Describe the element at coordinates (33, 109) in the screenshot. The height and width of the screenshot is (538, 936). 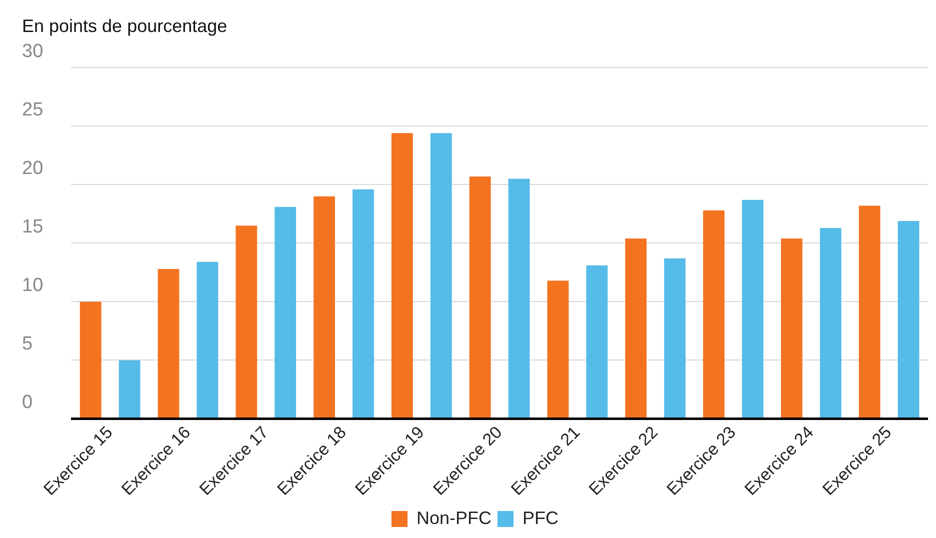
I see `y-tick-label: 25` at that location.